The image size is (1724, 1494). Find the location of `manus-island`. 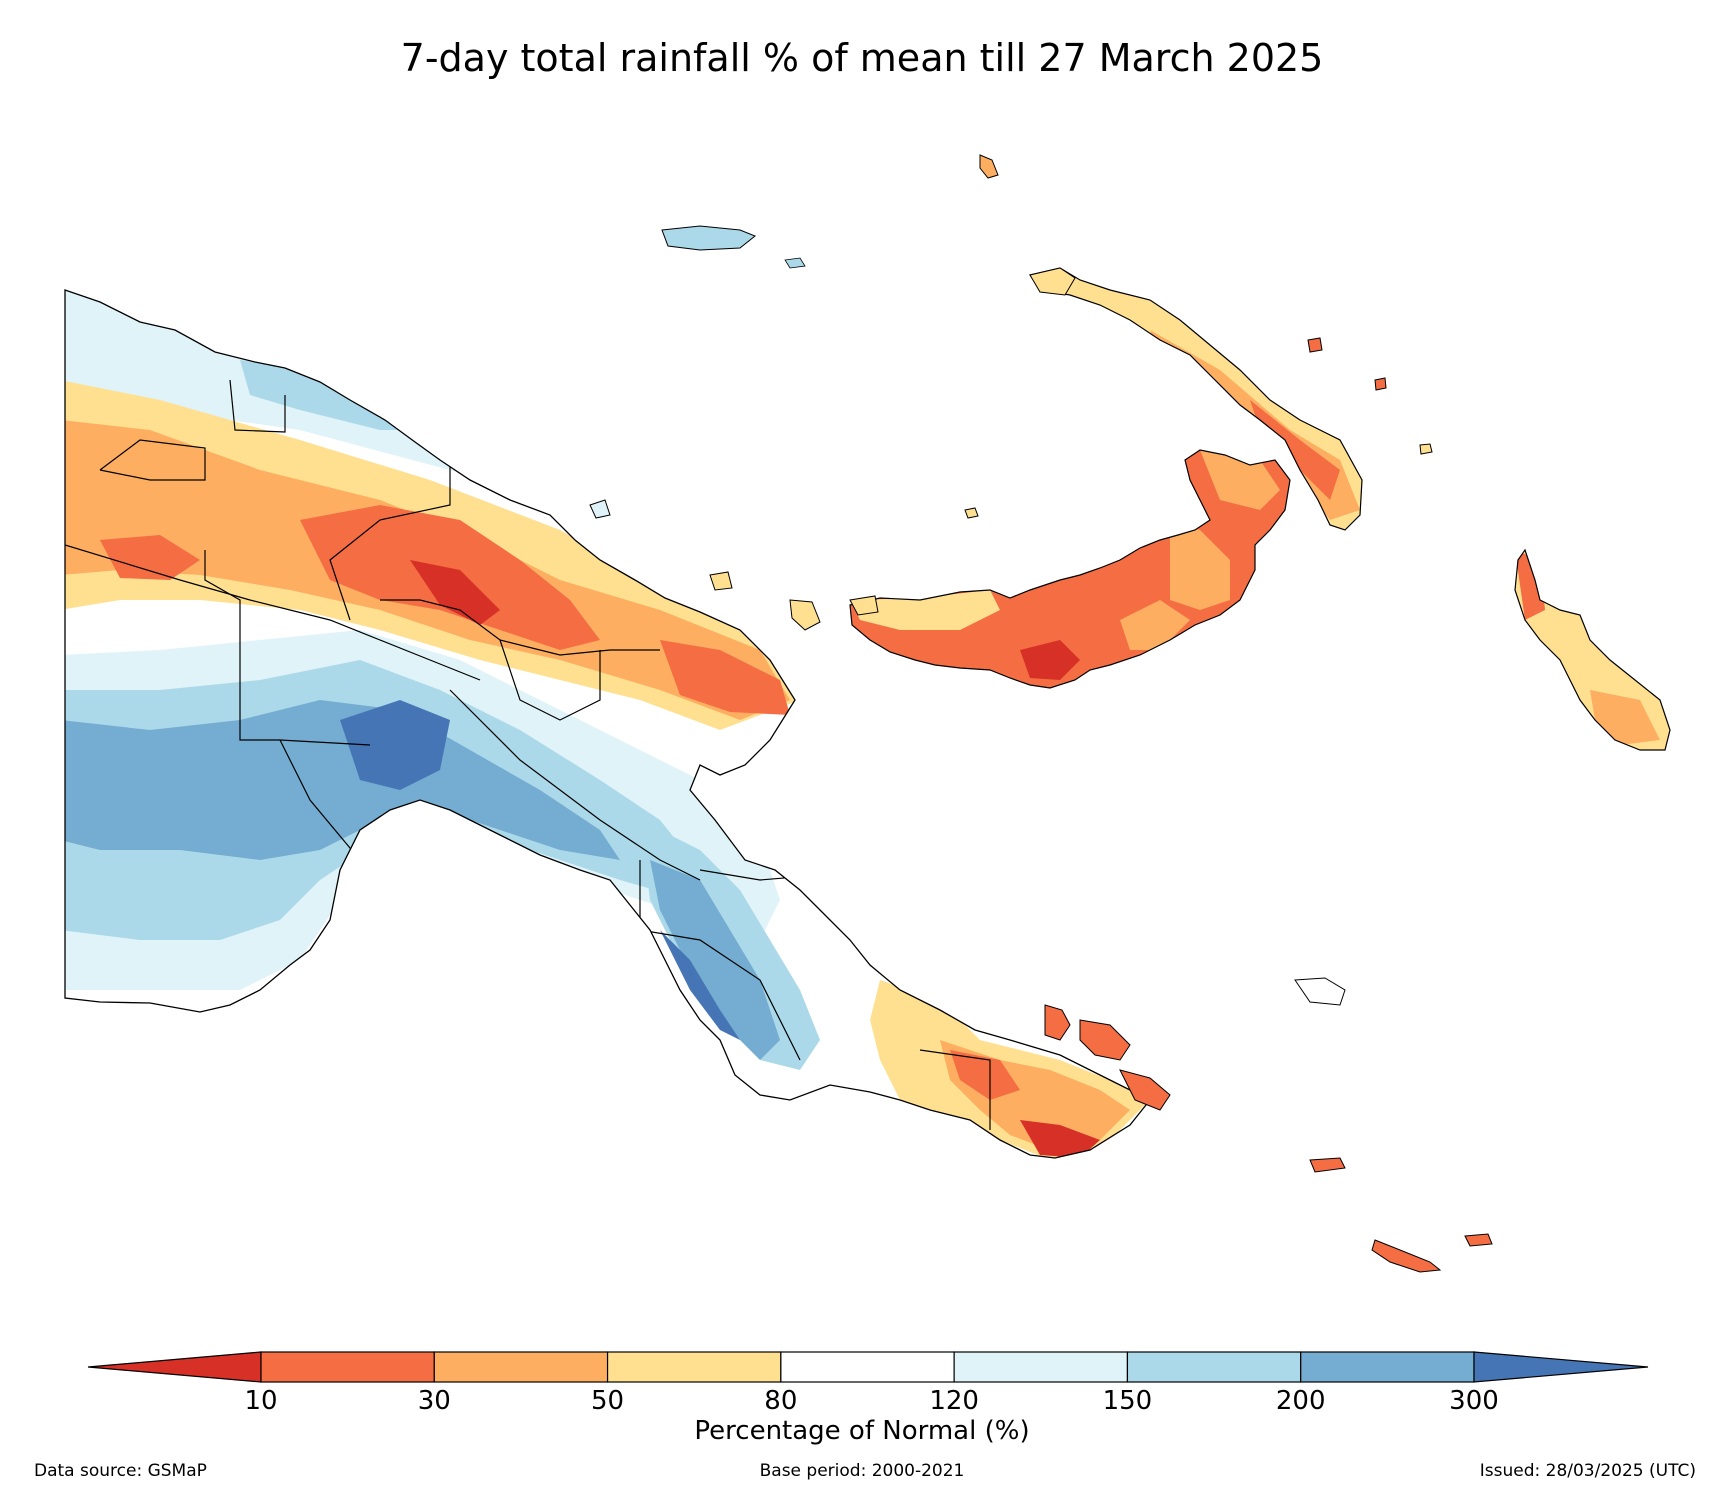

manus-island is located at coordinates (708, 238).